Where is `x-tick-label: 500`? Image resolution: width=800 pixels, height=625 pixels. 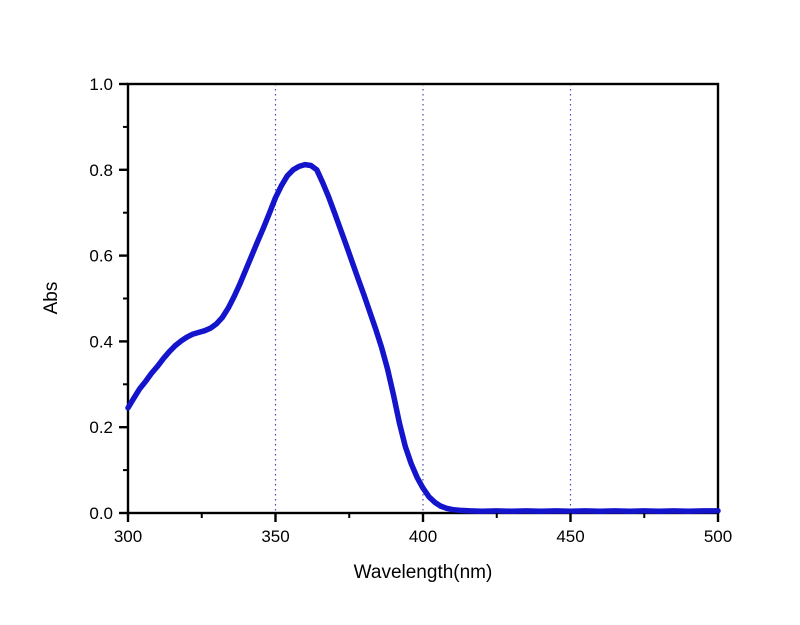
x-tick-label: 500 is located at coordinates (718, 536).